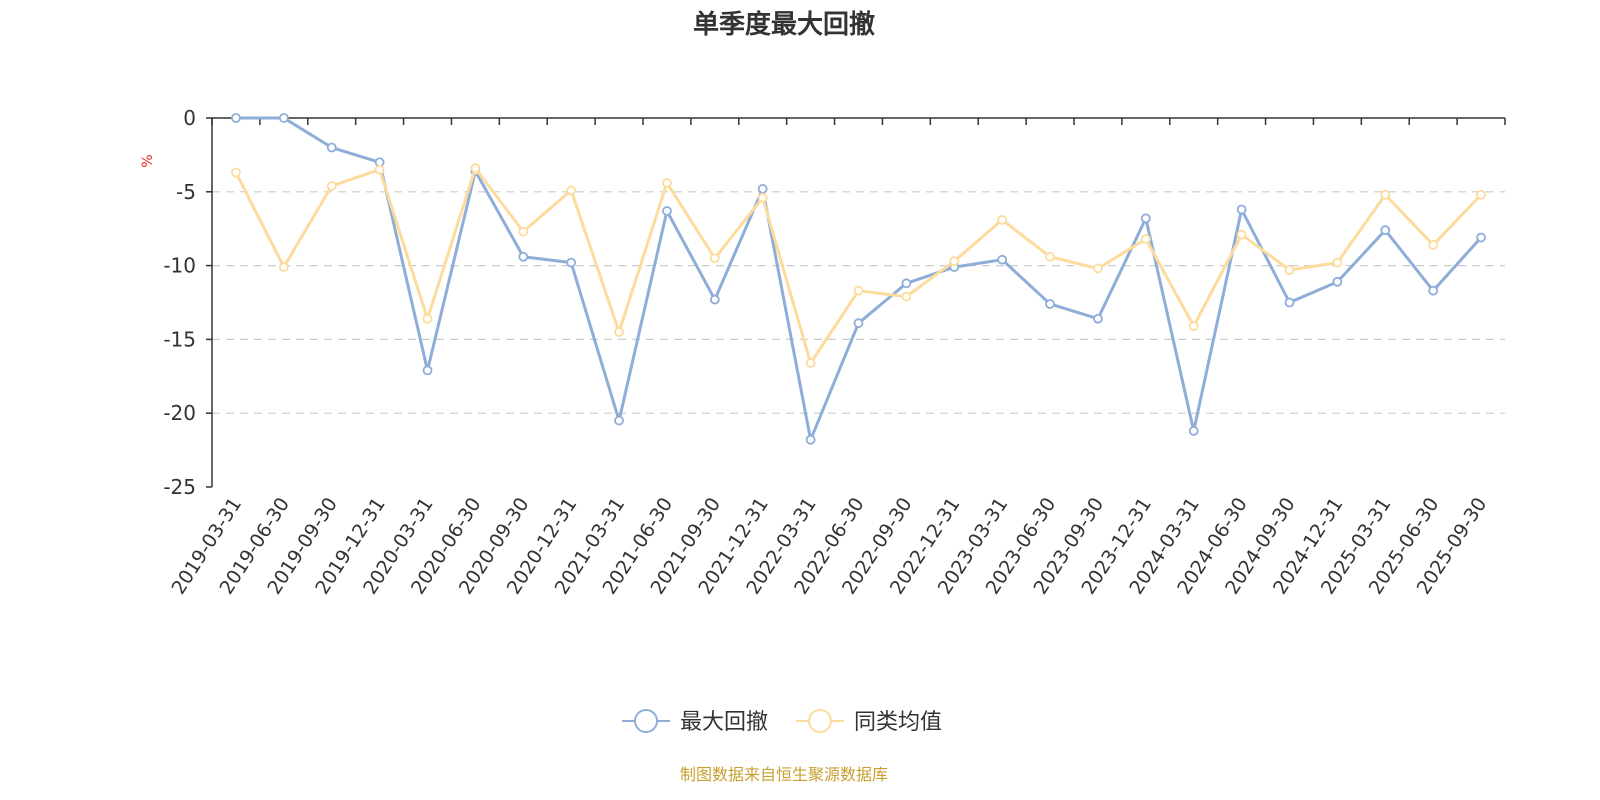  Describe the element at coordinates (179, 487) in the screenshot. I see `y-tick-label: -25` at that location.